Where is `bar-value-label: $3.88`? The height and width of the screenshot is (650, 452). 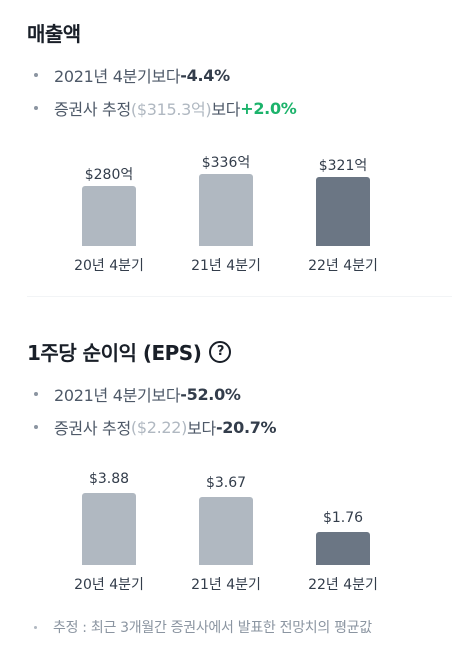
bar-value-label: $3.88 is located at coordinates (109, 479).